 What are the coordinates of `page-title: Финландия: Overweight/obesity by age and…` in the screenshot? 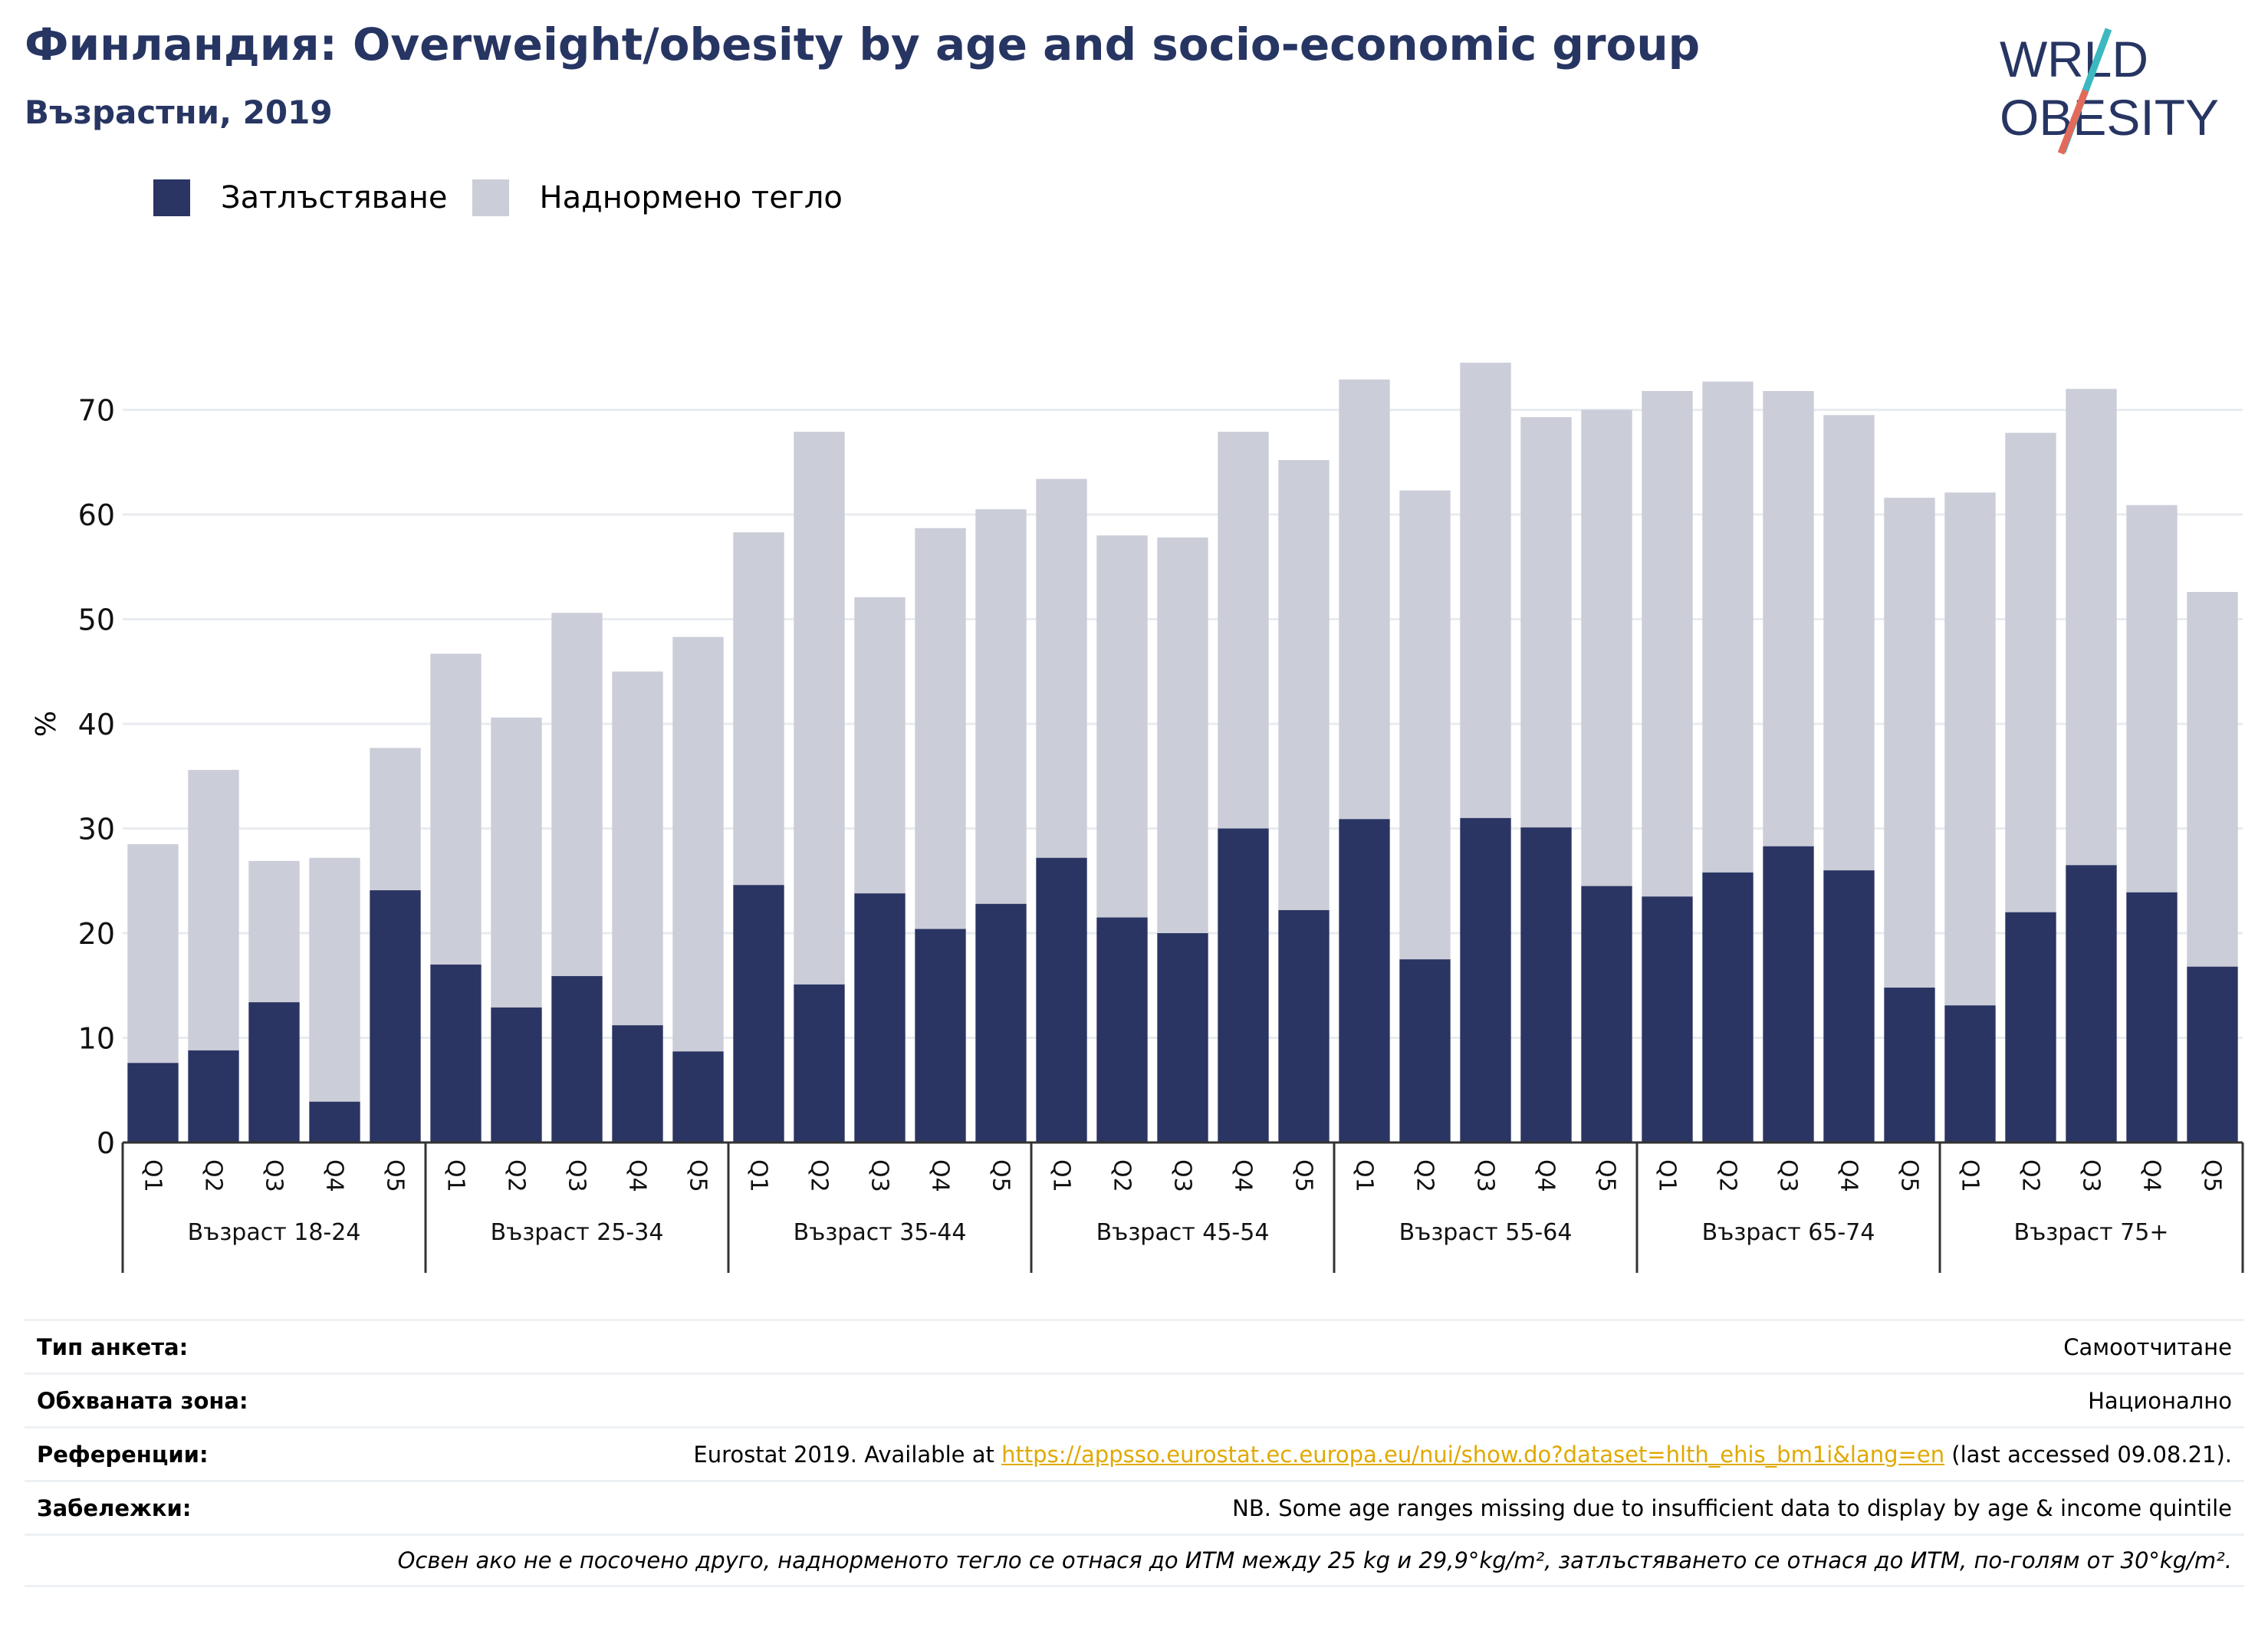 It's located at (863, 45).